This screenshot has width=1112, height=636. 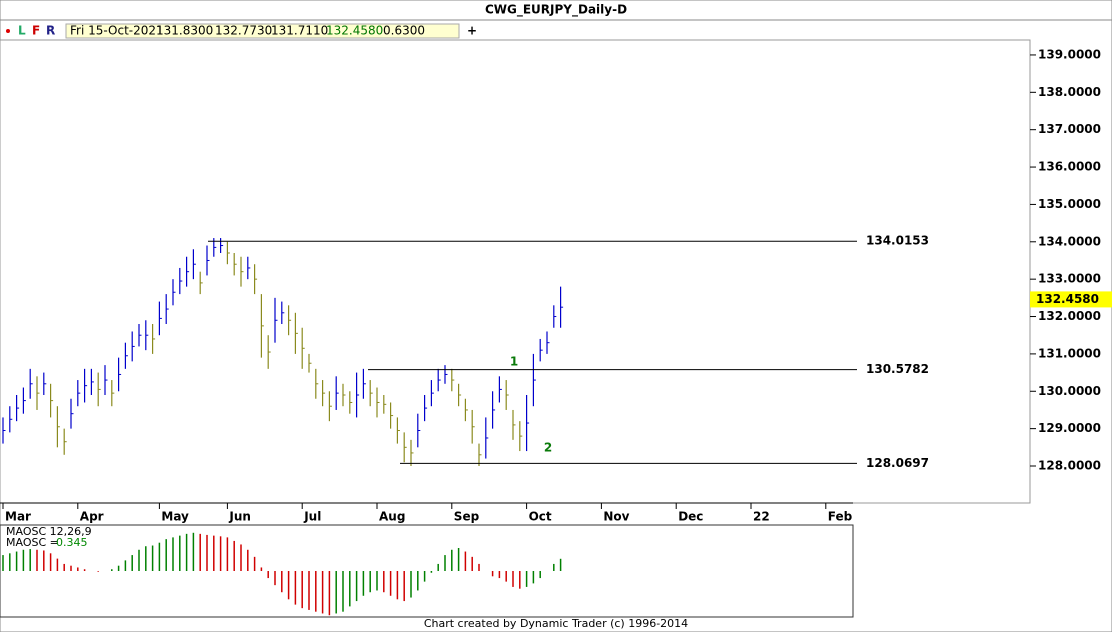 I want to click on y-tick-label: 128.0000, so click(x=1069, y=466).